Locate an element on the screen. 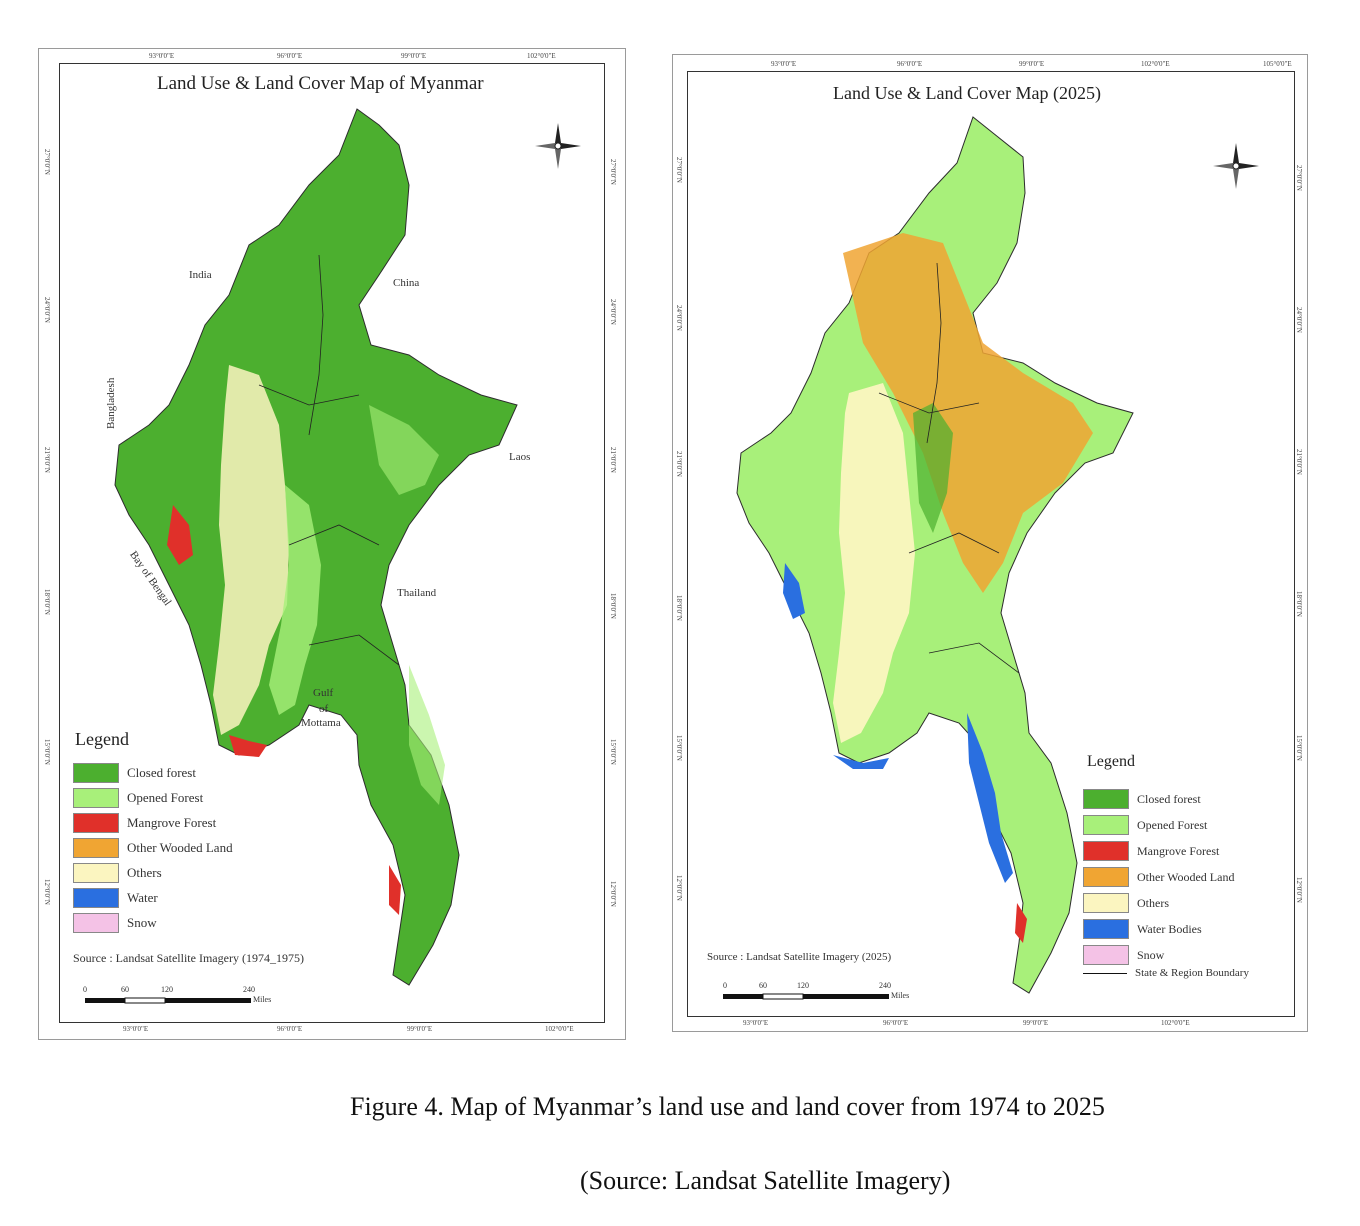  left-top-coord: 99°0'0"E is located at coordinates (414, 56).